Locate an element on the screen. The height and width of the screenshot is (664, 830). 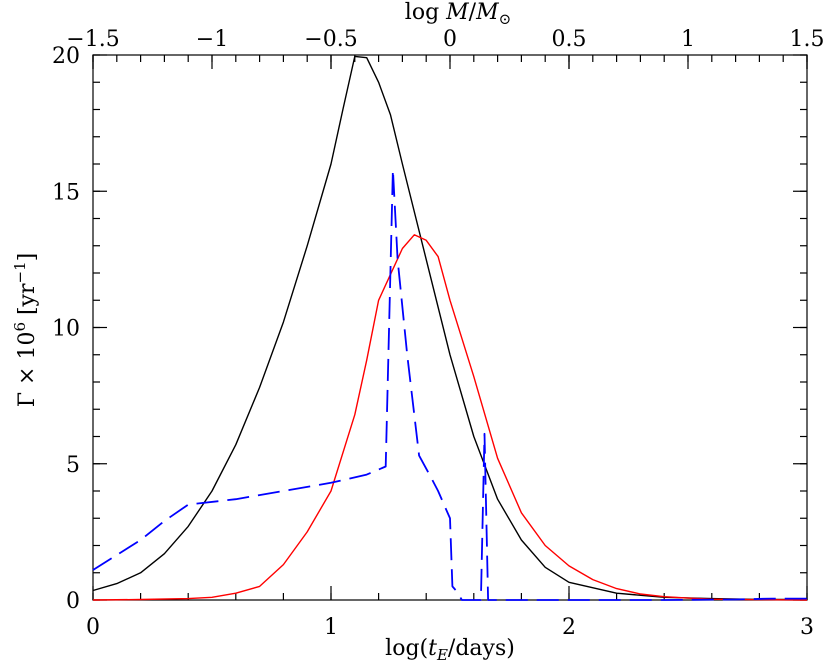
y-tick-label: 10 is located at coordinates (66, 329).